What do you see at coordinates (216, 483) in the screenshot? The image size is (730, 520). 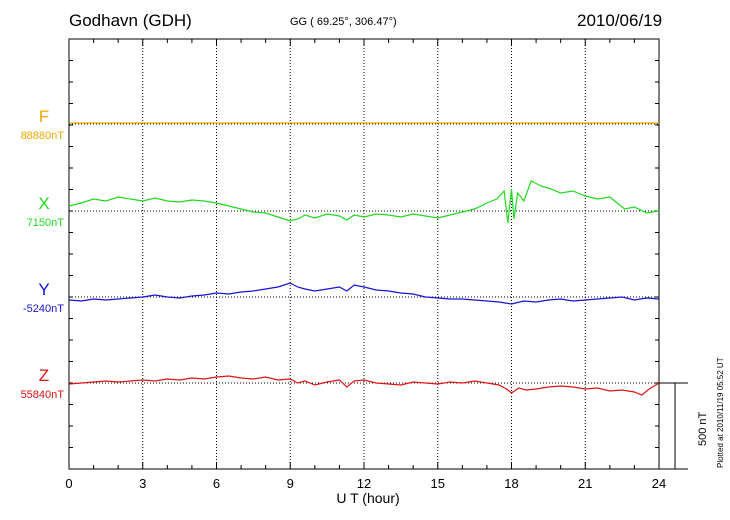 I see `x-tick-label: 6` at bounding box center [216, 483].